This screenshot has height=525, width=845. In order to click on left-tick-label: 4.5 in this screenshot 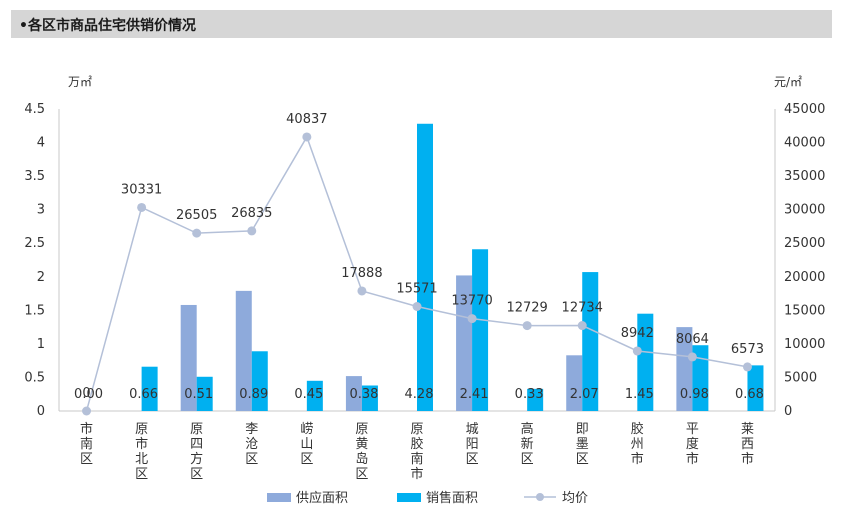, I will do `click(34, 109)`.